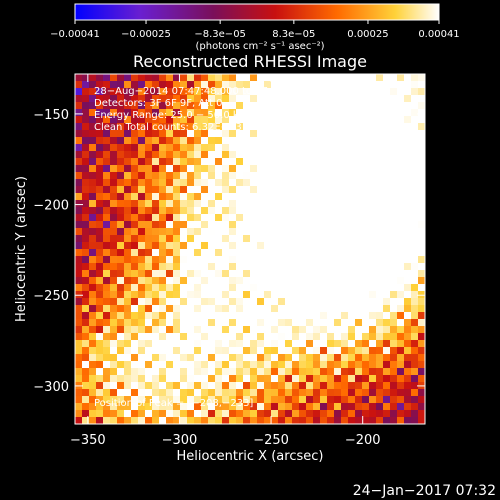  What do you see at coordinates (51, 296) in the screenshot?
I see `y-tick-label: −250` at bounding box center [51, 296].